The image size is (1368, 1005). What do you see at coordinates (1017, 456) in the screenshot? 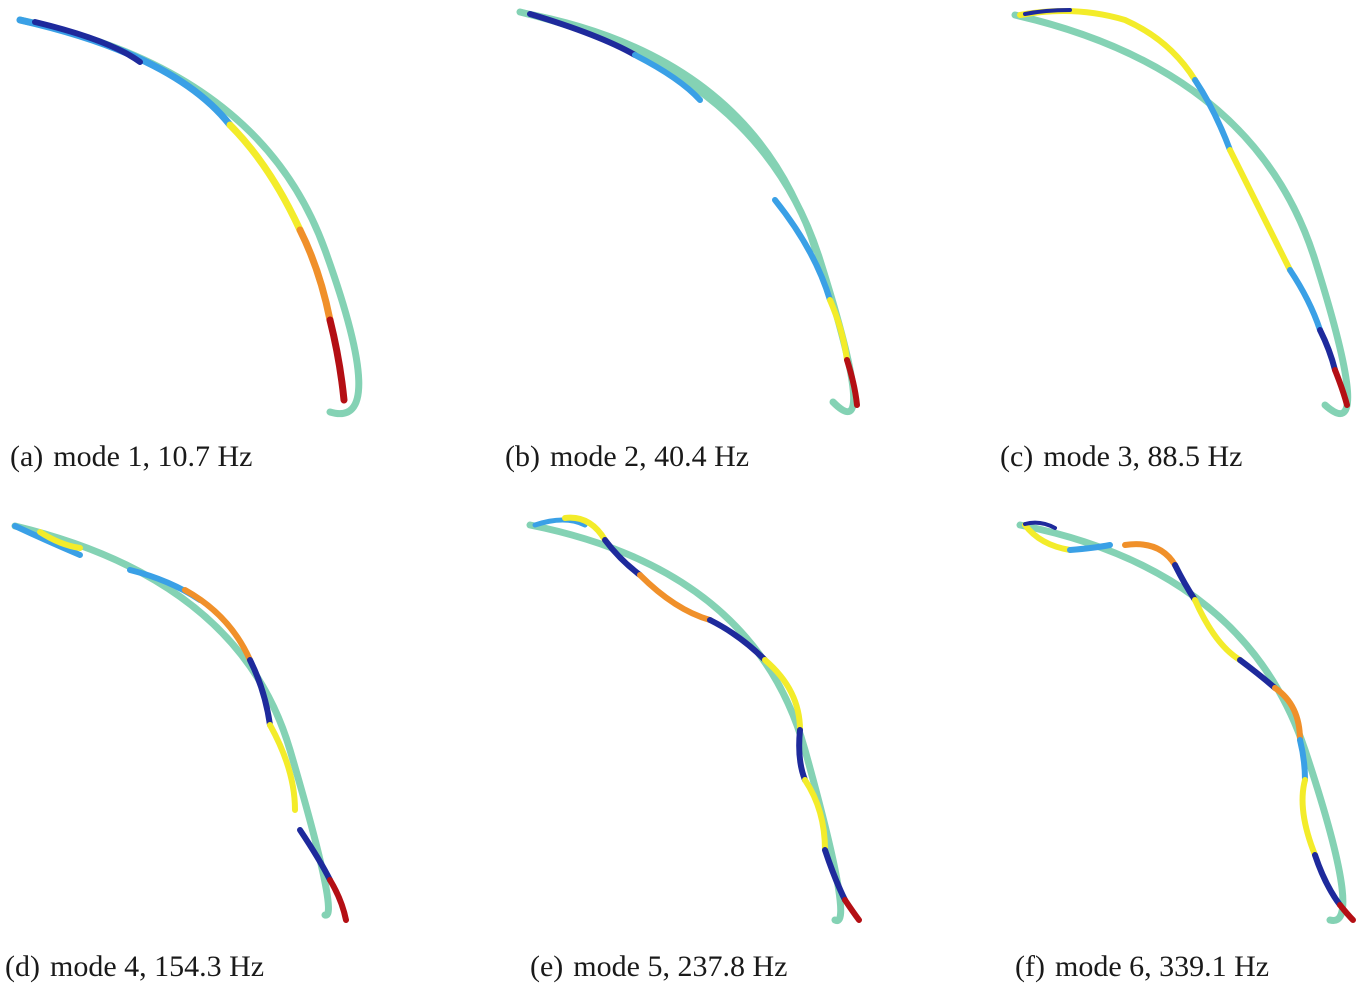
I see `caption-tag: (c)` at bounding box center [1017, 456].